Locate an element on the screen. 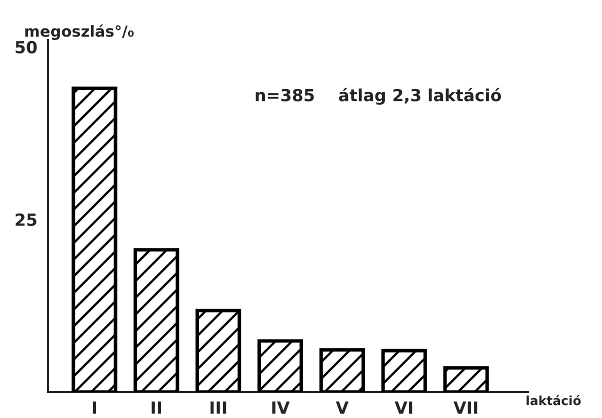  x-tick-label: VII is located at coordinates (465, 408).